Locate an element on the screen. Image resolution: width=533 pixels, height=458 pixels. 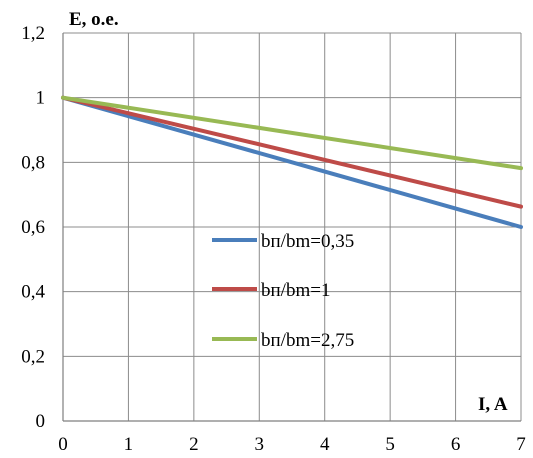
x-axis-label: I, A is located at coordinates (493, 404).